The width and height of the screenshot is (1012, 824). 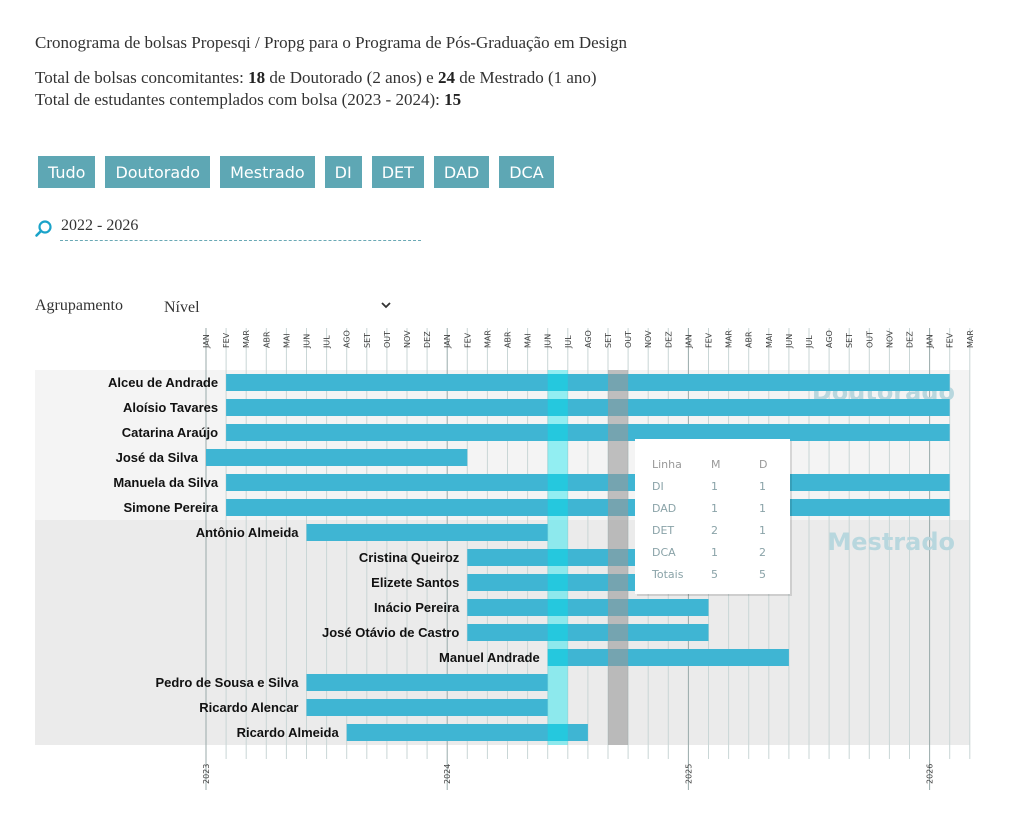 What do you see at coordinates (170, 407) in the screenshot?
I see `student-name-label: Aloísio Tavares` at bounding box center [170, 407].